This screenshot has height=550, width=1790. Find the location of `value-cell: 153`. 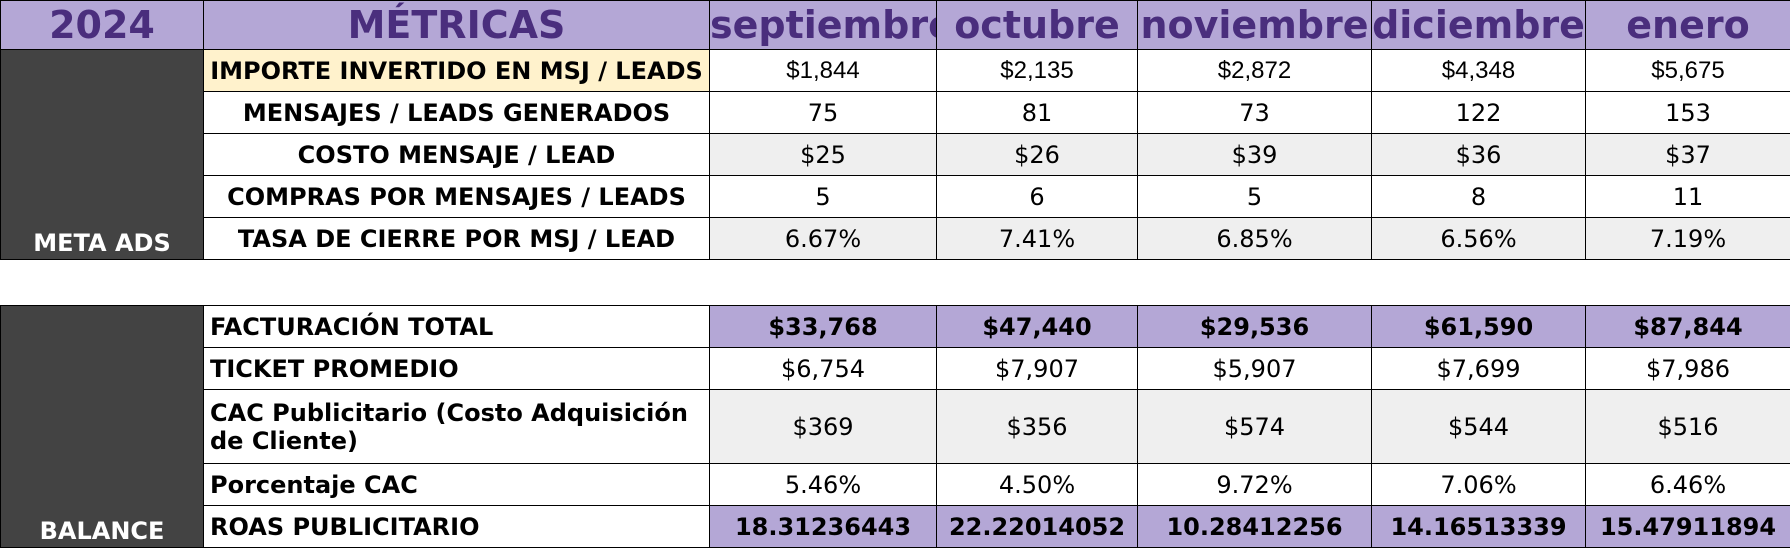

value-cell: 153 is located at coordinates (1687, 112).